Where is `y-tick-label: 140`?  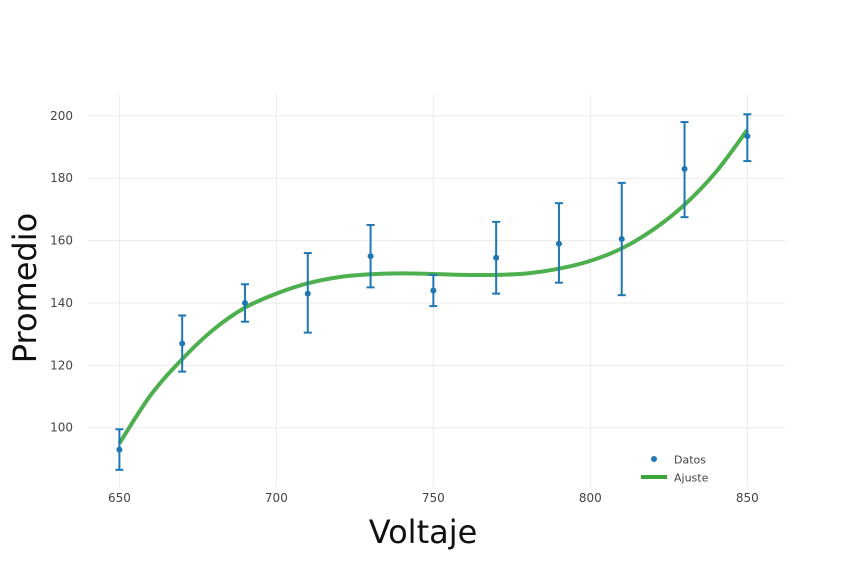
y-tick-label: 140 is located at coordinates (61, 303).